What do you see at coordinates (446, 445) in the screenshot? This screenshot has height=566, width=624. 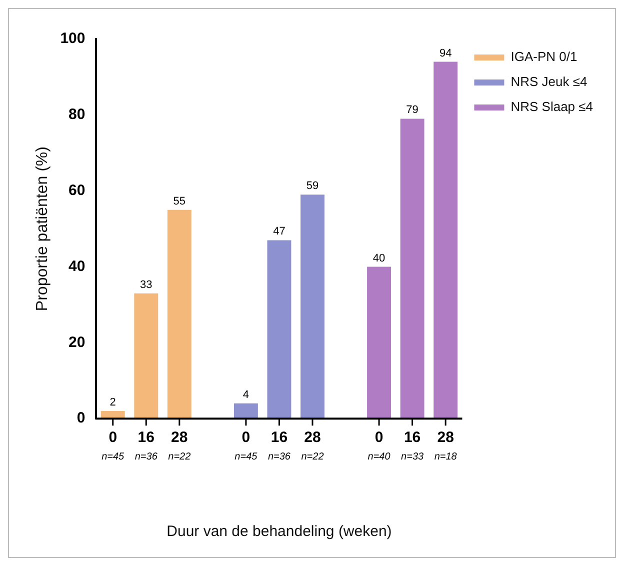 I see `x-tick-label: 28 n=18` at bounding box center [446, 445].